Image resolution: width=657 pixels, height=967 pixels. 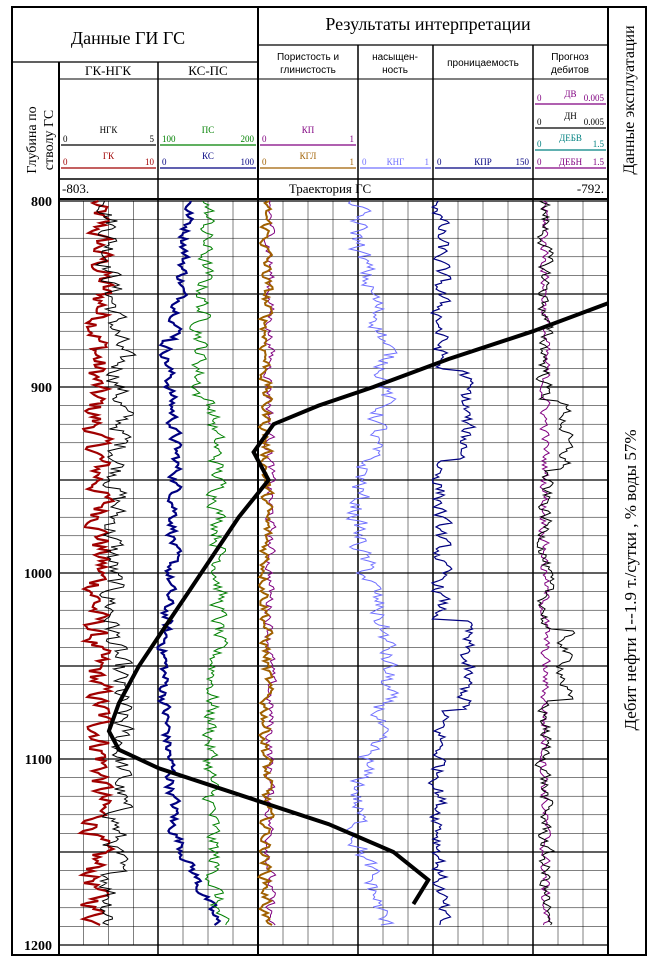 What do you see at coordinates (483, 162) in the screenshot?
I see `scale-name: КПР` at bounding box center [483, 162].